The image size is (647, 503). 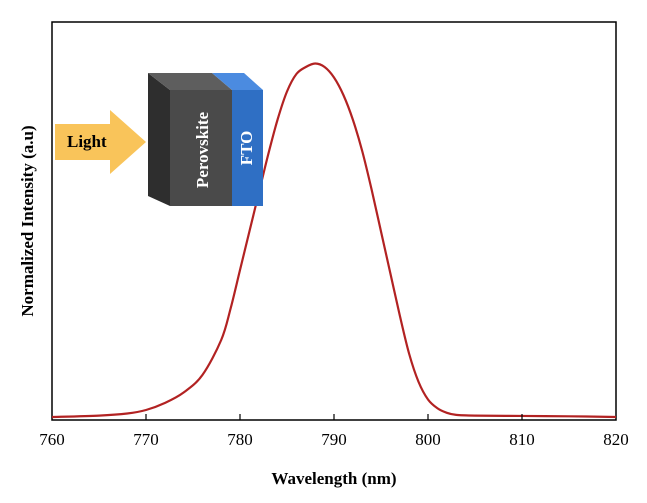 I want to click on perovskite-layer-front, so click(x=201, y=148).